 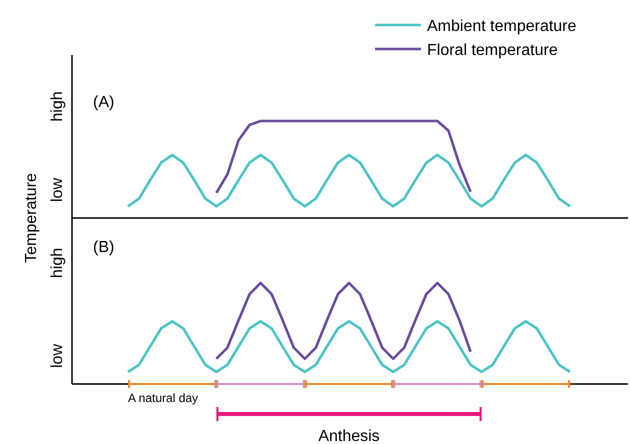 What do you see at coordinates (163, 398) in the screenshot?
I see `text: A natural day` at bounding box center [163, 398].